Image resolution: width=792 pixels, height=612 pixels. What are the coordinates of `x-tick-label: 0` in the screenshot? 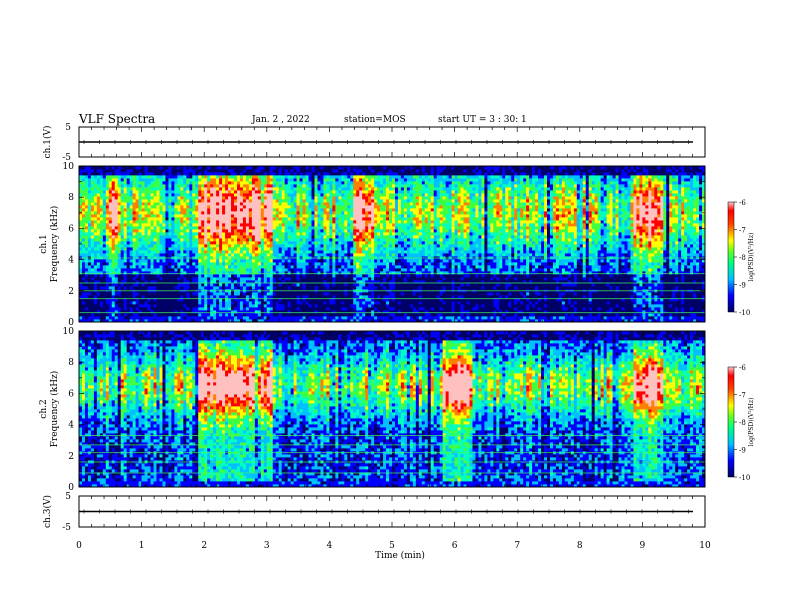 It's located at (79, 546).